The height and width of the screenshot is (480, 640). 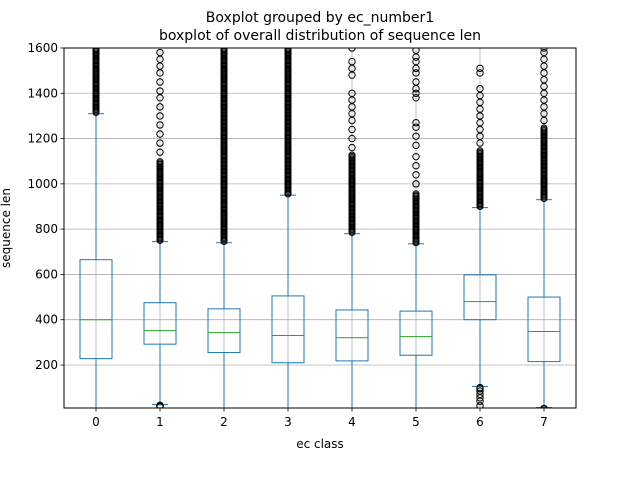 I want to click on y-tick-label: 200, so click(x=46, y=365).